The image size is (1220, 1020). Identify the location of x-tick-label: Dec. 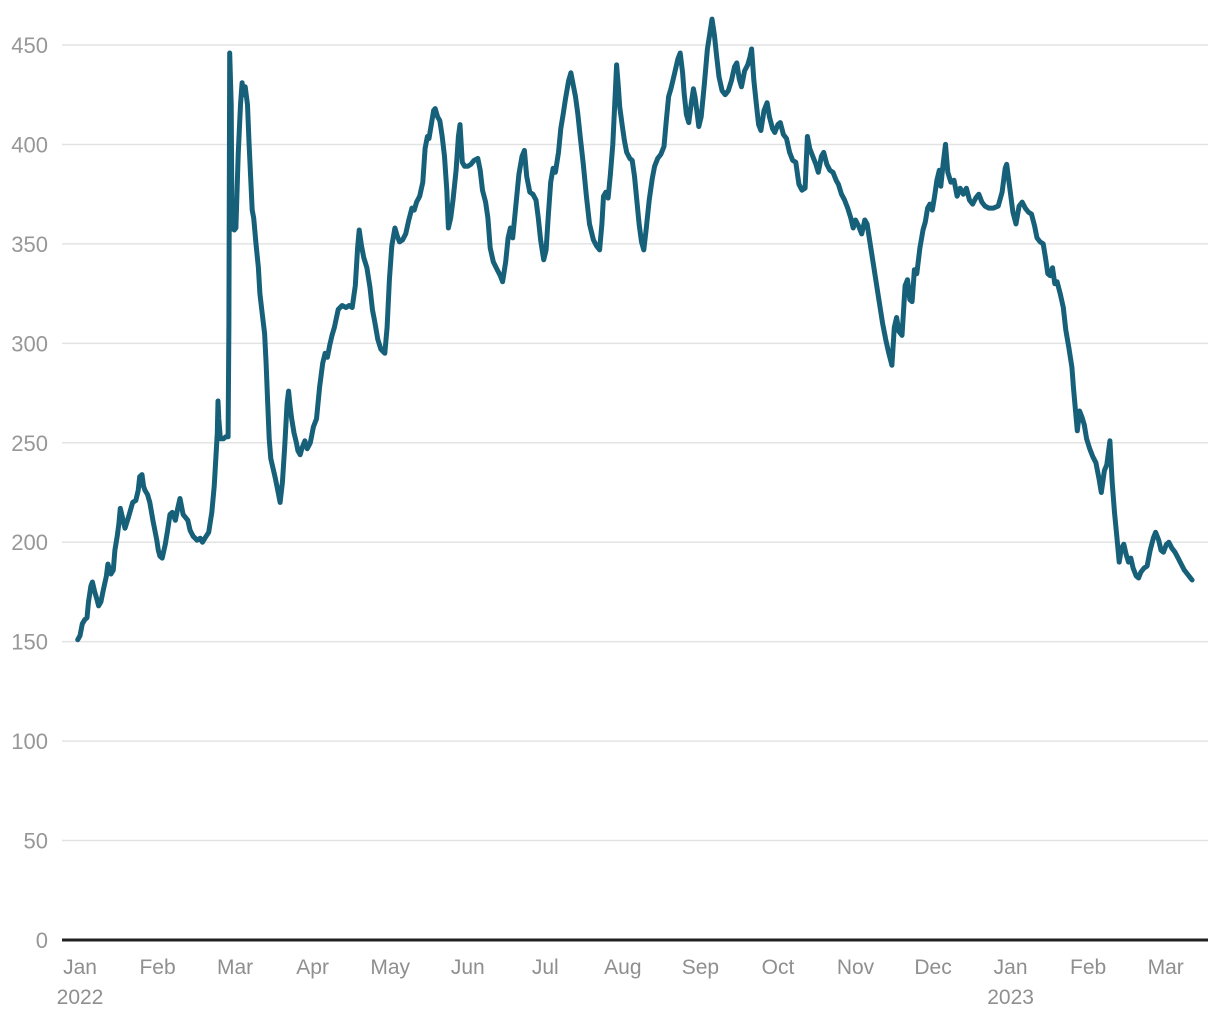
(932, 967).